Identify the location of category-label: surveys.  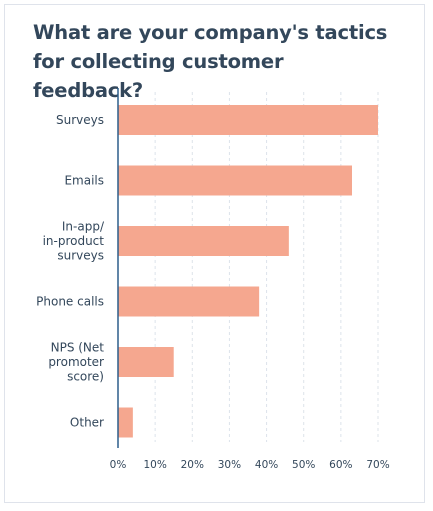
(80, 256).